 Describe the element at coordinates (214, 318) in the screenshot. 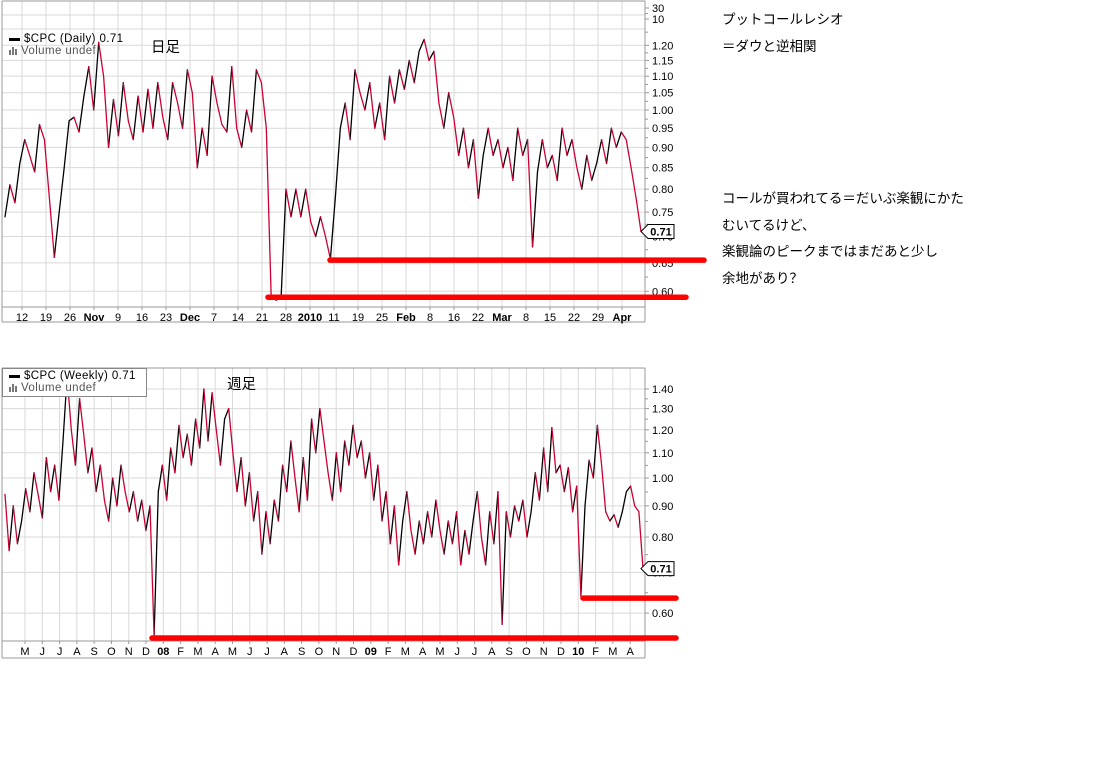

I see `x-axis-tick-label: 7` at that location.